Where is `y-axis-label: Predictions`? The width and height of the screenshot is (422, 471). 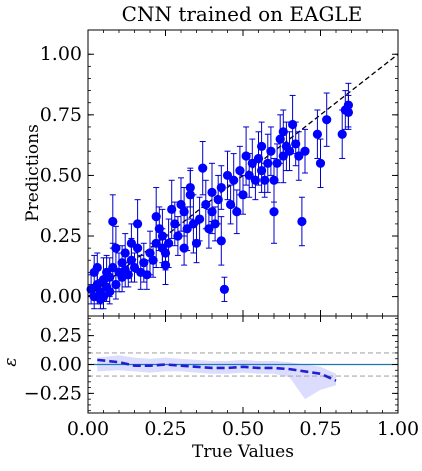
y-axis-label: Predictions is located at coordinates (33, 173).